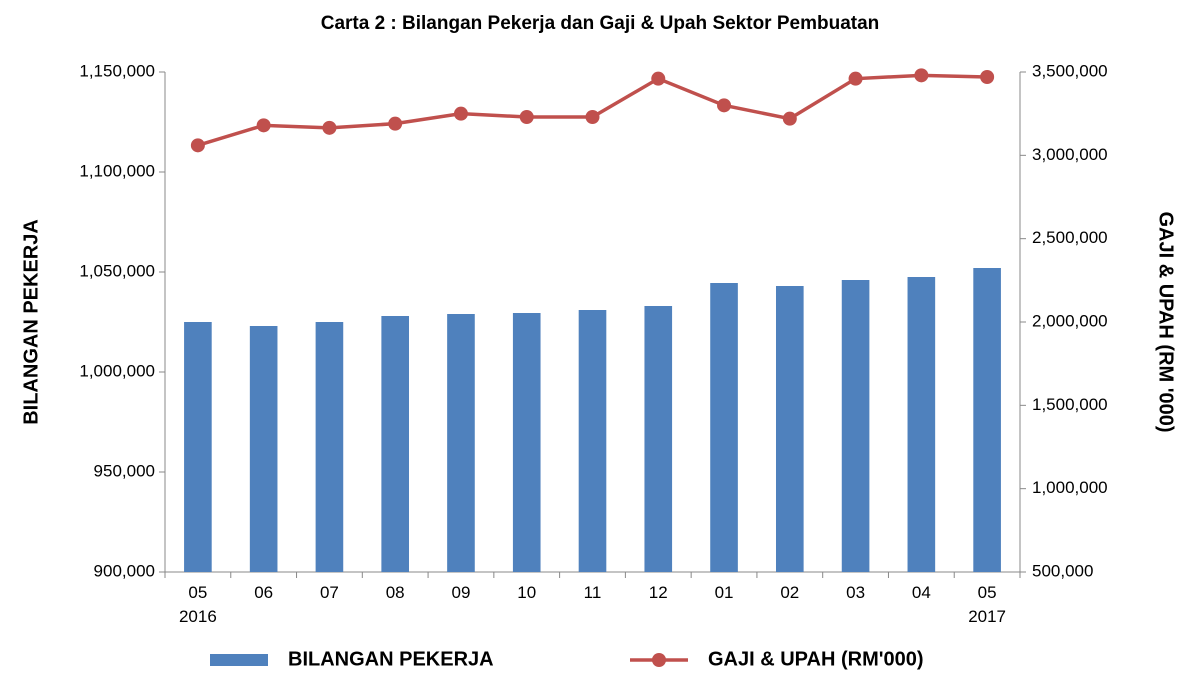 The height and width of the screenshot is (674, 1194). What do you see at coordinates (117, 70) in the screenshot?
I see `y-tick-label: 1,150,000` at bounding box center [117, 70].